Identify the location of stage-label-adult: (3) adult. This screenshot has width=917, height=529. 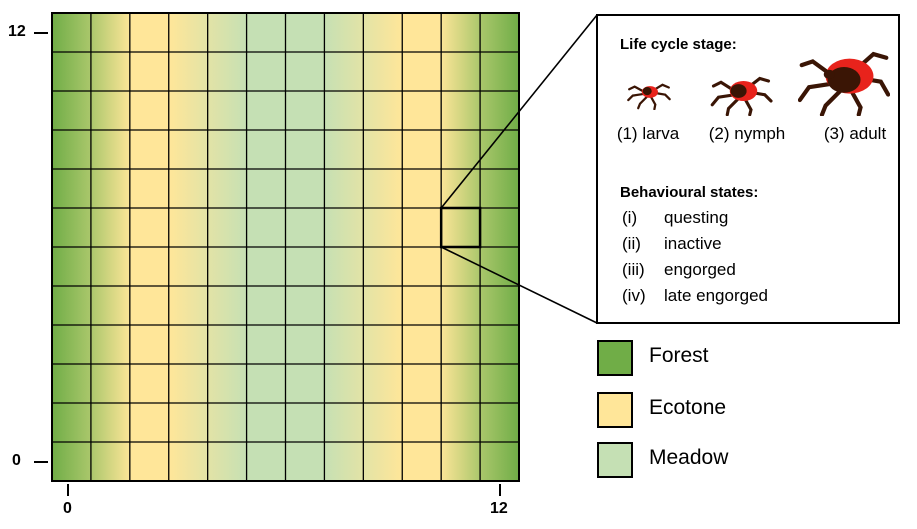
(855, 133).